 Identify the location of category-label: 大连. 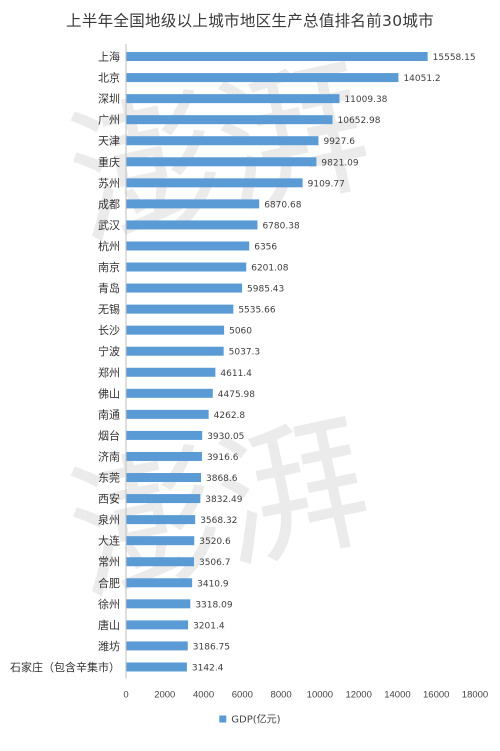
(109, 541).